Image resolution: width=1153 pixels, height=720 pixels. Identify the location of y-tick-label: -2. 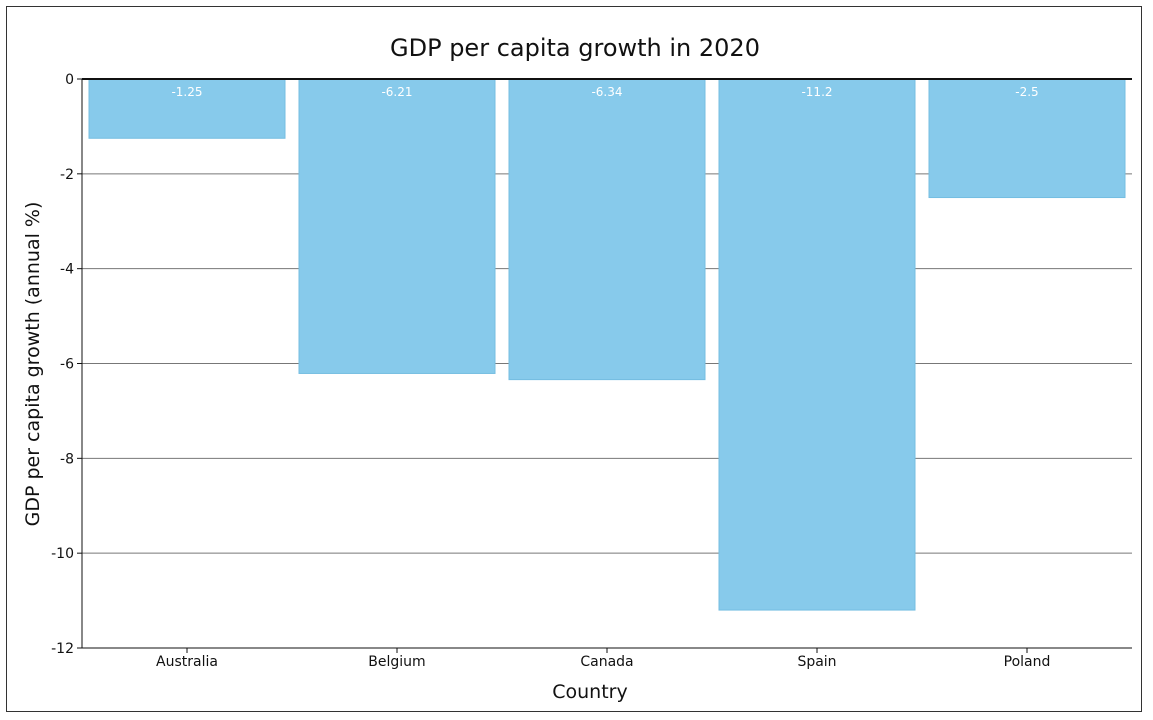
(67, 175).